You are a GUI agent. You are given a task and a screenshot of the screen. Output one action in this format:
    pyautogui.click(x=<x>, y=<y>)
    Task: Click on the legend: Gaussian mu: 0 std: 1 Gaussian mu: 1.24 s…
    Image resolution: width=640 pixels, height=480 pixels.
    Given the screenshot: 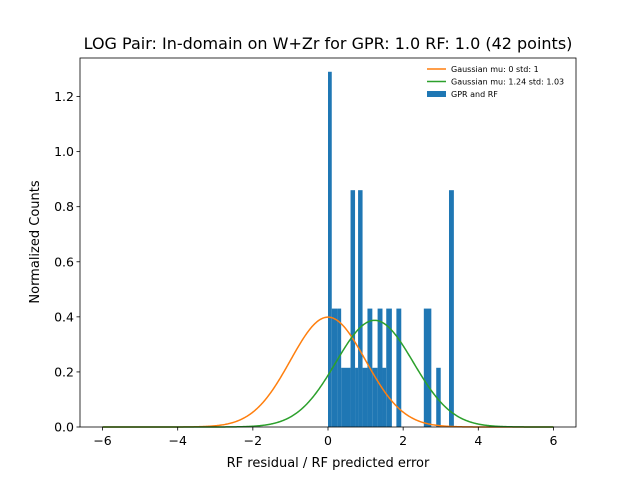 What is the action you would take?
    pyautogui.click(x=495, y=82)
    